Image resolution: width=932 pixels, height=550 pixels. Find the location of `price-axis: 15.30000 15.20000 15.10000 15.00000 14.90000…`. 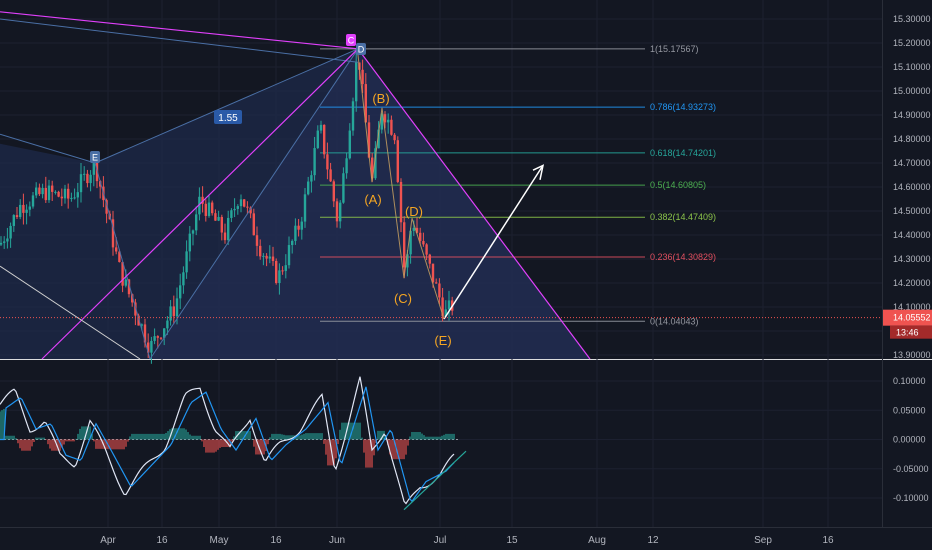

price-axis: 15.30000 15.20000 15.10000 15.00000 14.90000… is located at coordinates (907, 258).